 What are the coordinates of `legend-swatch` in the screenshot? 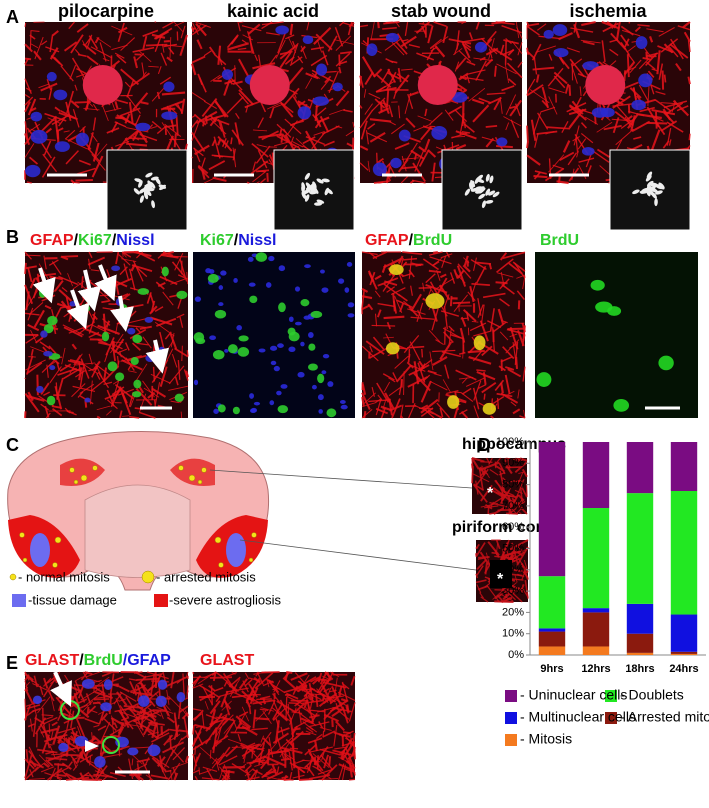 It's located at (511, 718).